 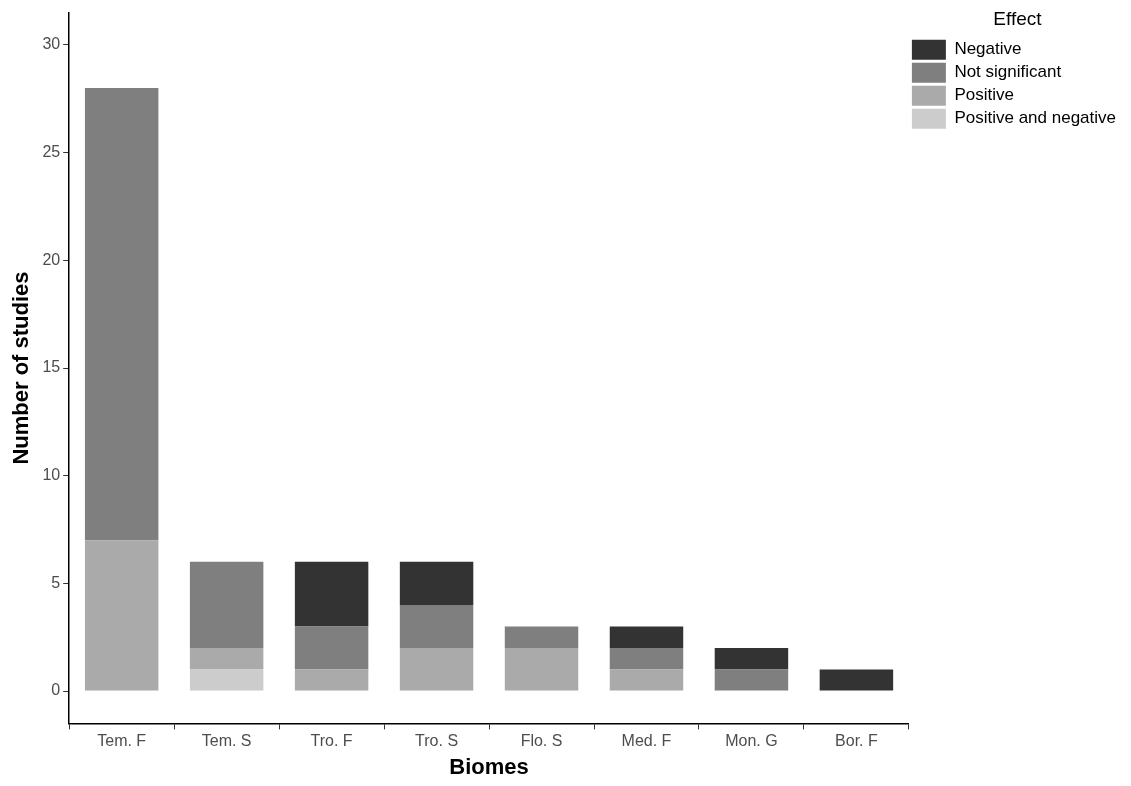 I want to click on x-tick-label: Tro. S, so click(x=437, y=741).